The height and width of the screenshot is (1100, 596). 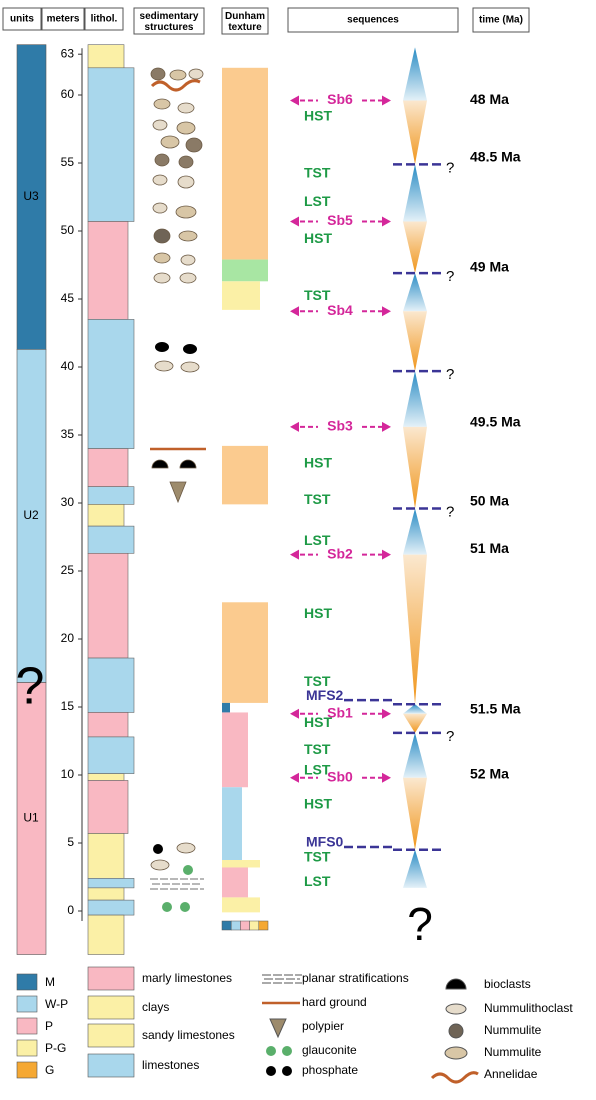 What do you see at coordinates (454, 1077) in the screenshot?
I see `annelid-icon` at bounding box center [454, 1077].